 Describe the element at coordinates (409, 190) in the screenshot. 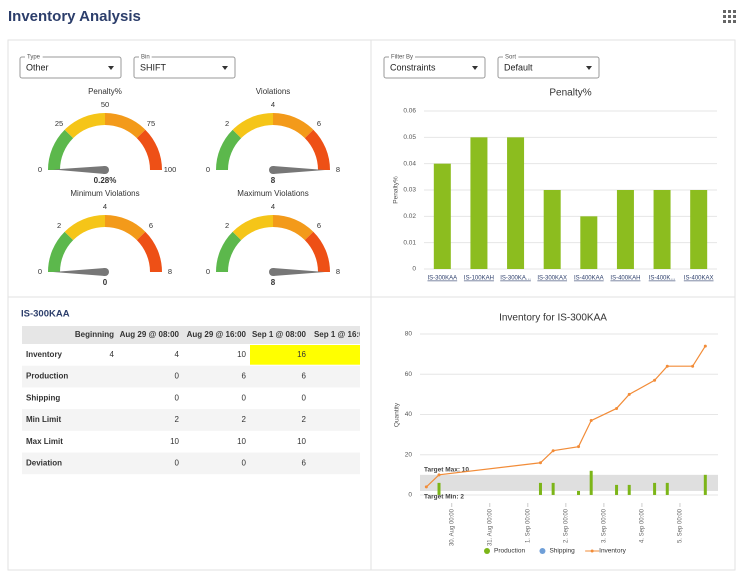

I see `y-tick-label: 0.03` at that location.